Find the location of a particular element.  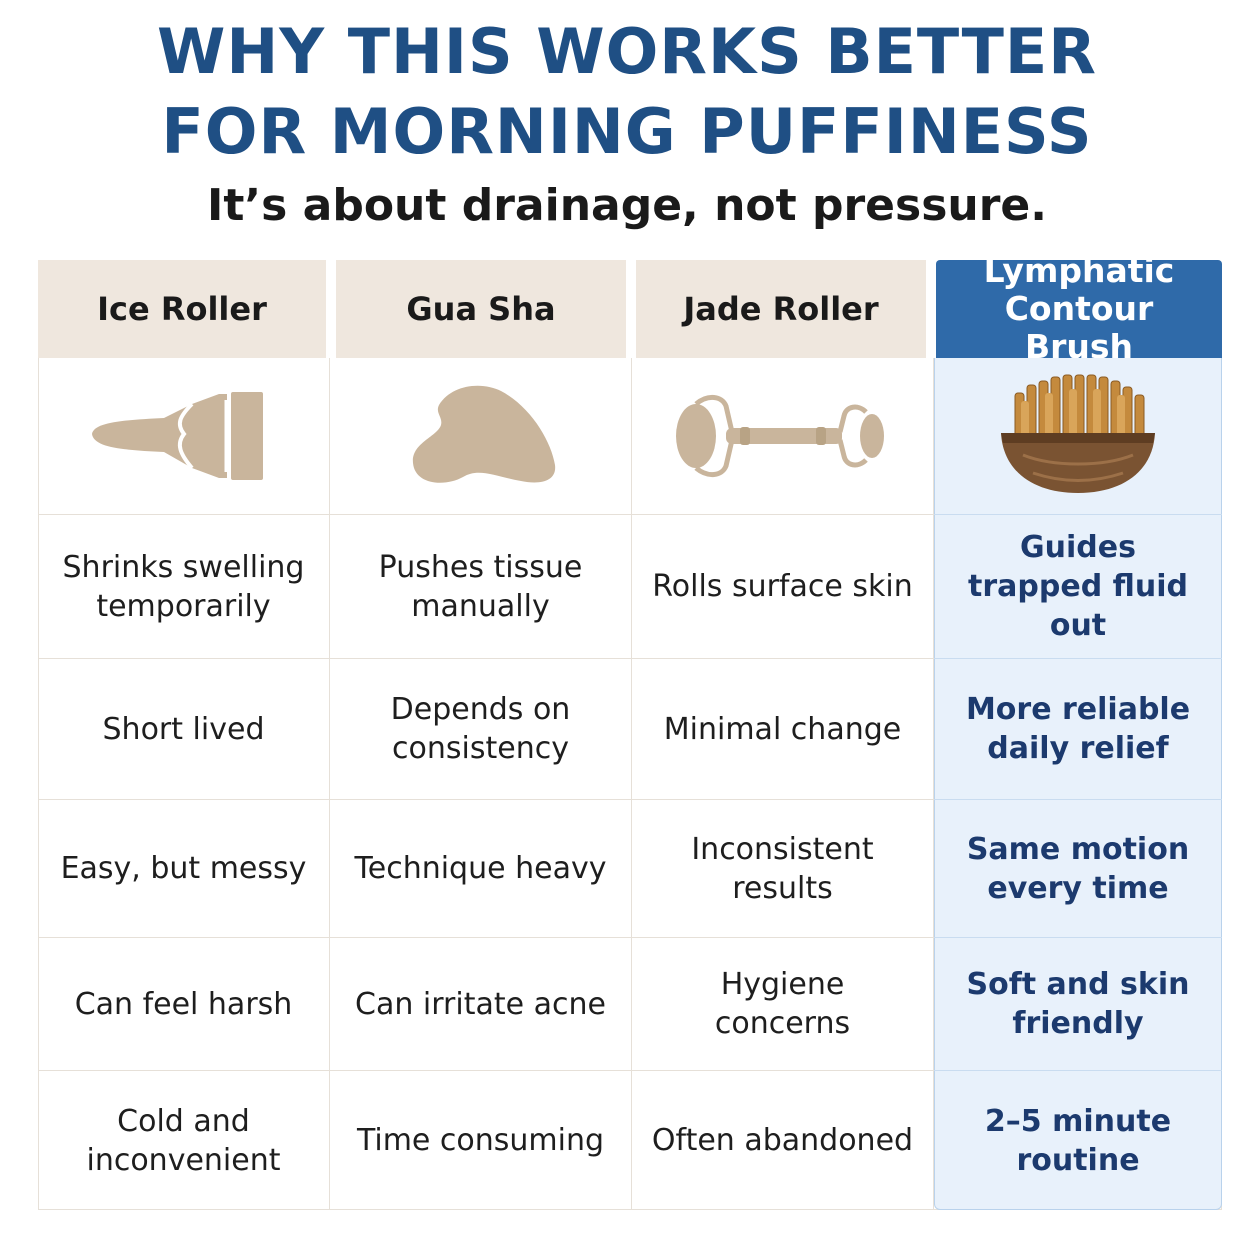

cell-jade-roller-r5: Often abandoned is located at coordinates (782, 1140).